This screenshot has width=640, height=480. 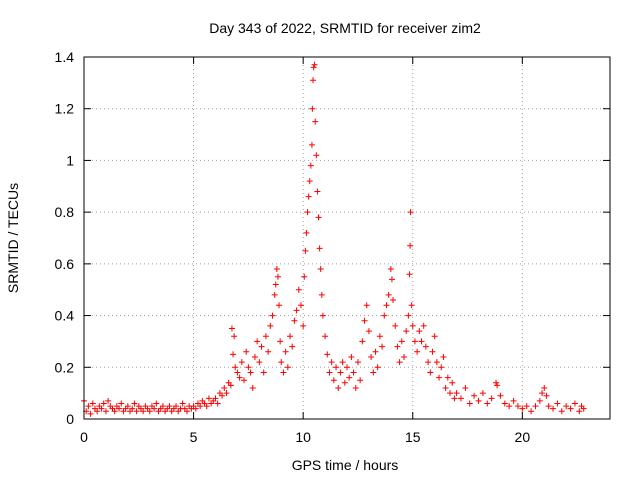 What do you see at coordinates (65, 109) in the screenshot?
I see `y-tick-label: 1.2` at bounding box center [65, 109].